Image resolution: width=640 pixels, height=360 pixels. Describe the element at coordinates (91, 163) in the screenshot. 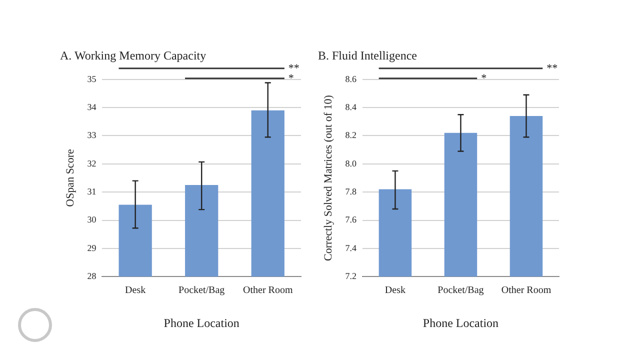

I see `y-tick-label: 32` at that location.